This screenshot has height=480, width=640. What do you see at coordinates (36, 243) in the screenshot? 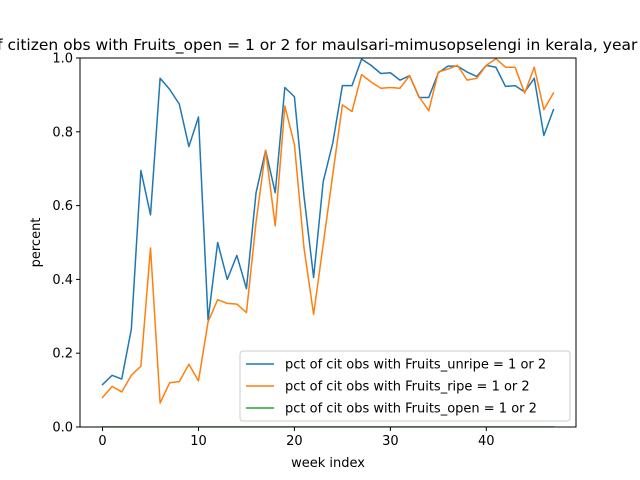
I see `y-axis-label: percent` at bounding box center [36, 243].